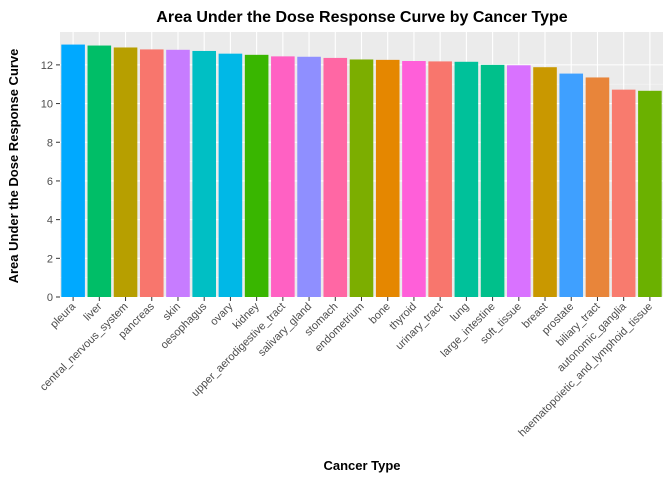 The image size is (672, 480). Describe the element at coordinates (414, 179) in the screenshot. I see `bar-thyroid` at that location.